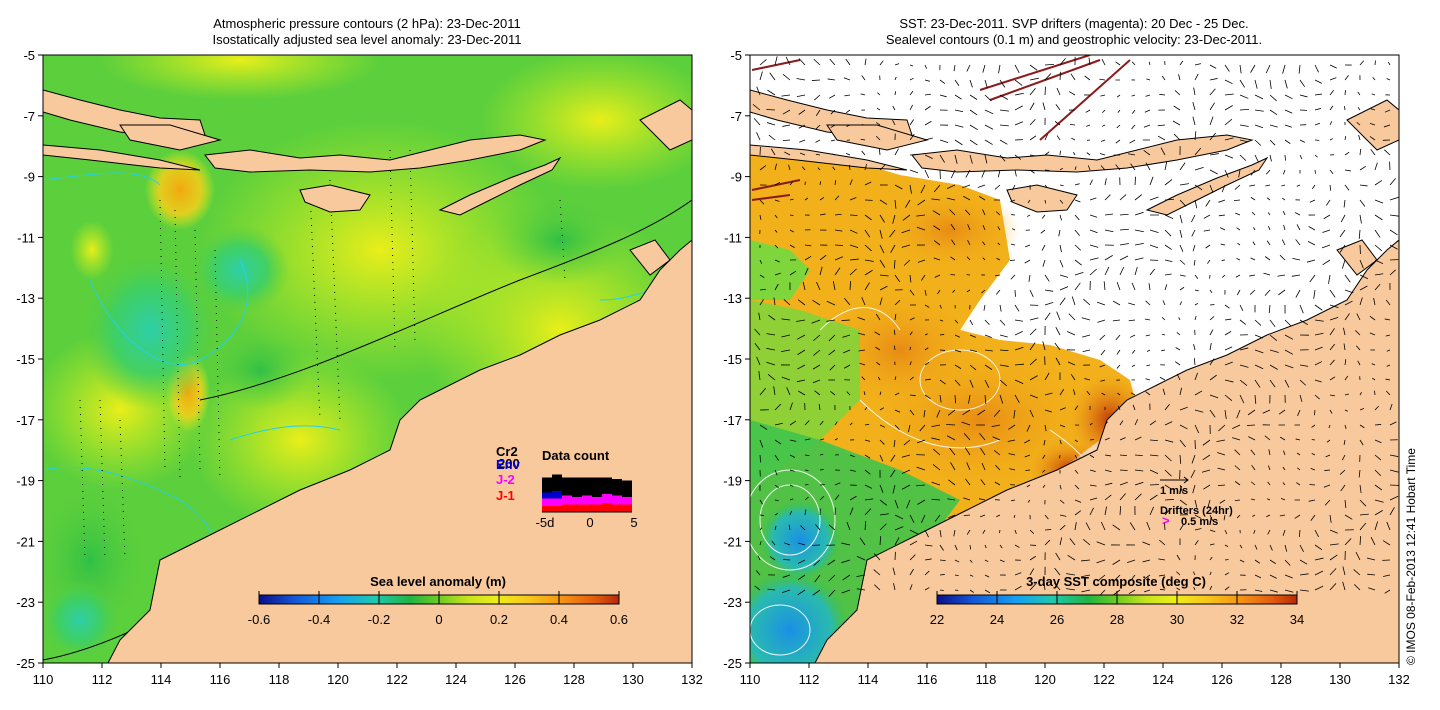 Image resolution: width=1440 pixels, height=710 pixels. I want to click on legend-cr2: Cr2, so click(507, 451).